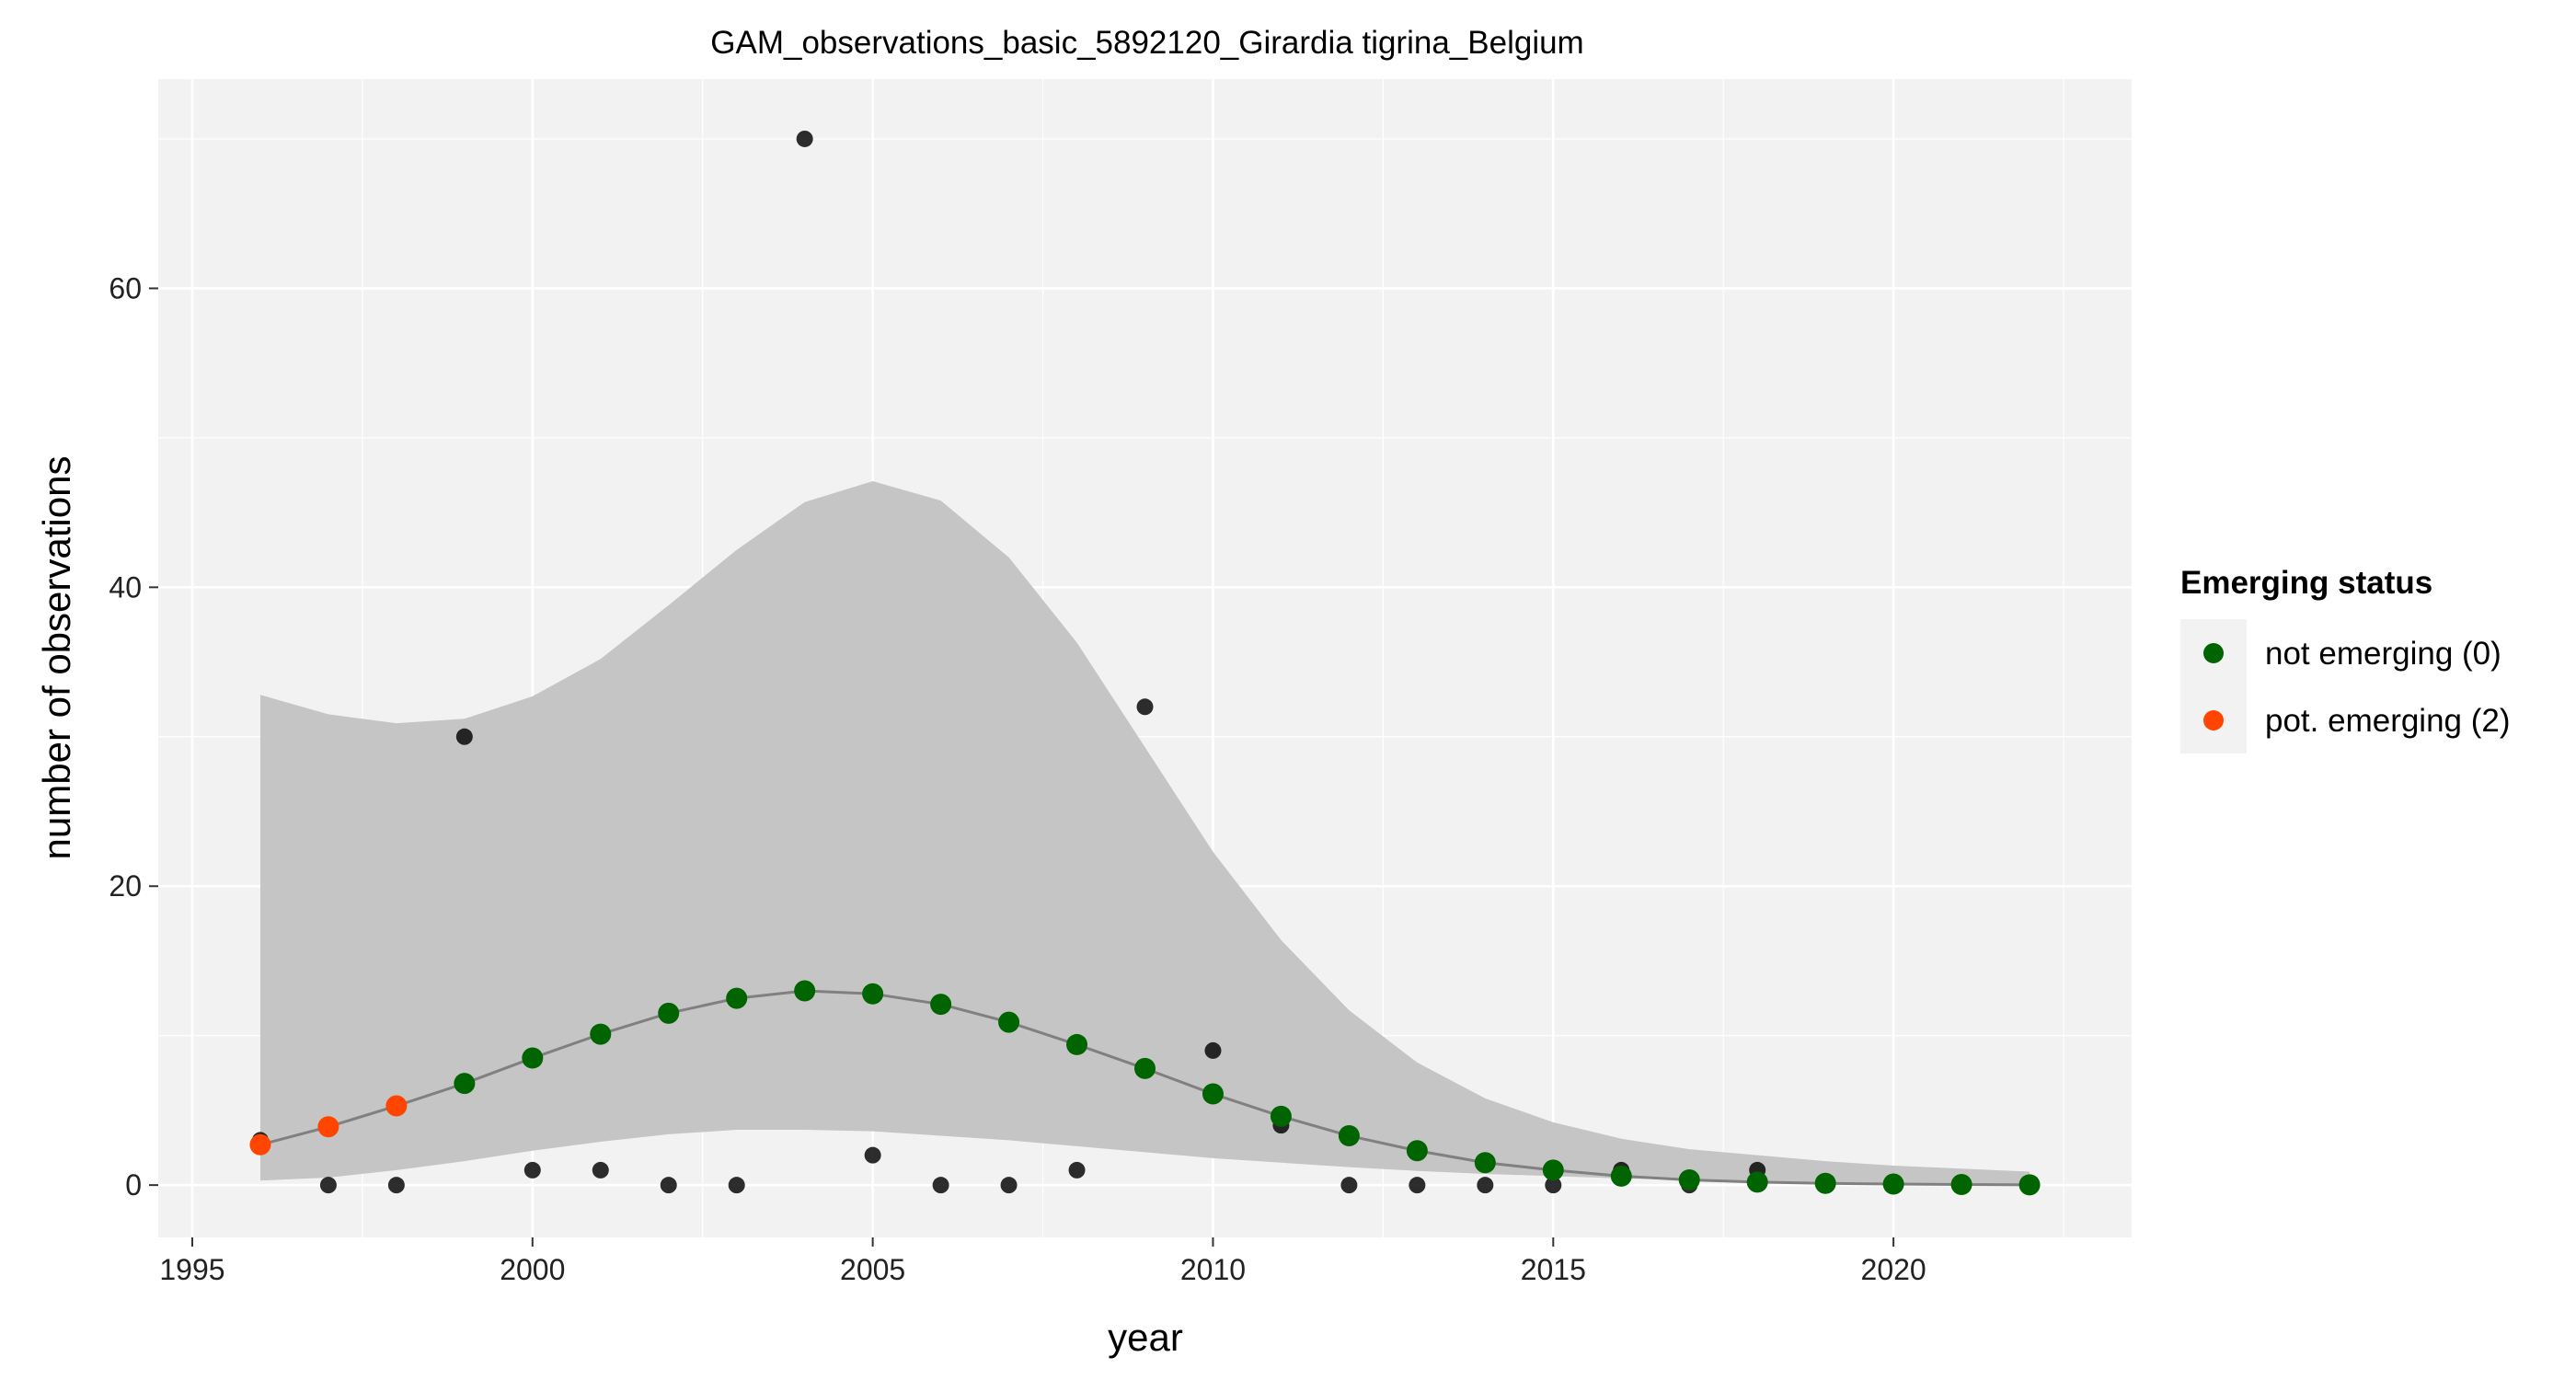 Image resolution: width=2576 pixels, height=1380 pixels. Describe the element at coordinates (2388, 721) in the screenshot. I see `legend-label-pot-emerging: pot. emerging (2)` at that location.